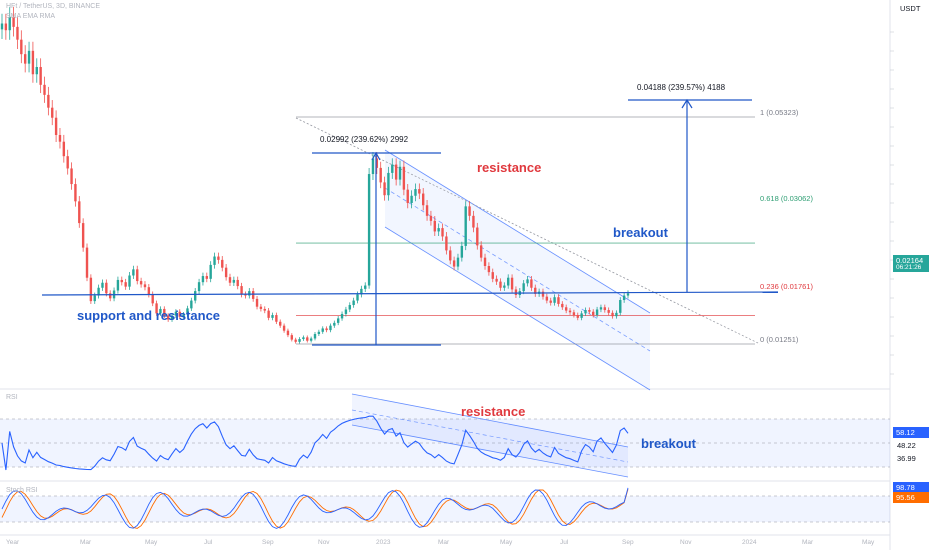 The width and height of the screenshot is (932, 550). What do you see at coordinates (53, 6) in the screenshot?
I see `symbol-legend: HFt / TetherUS, 3D, BINANCE` at bounding box center [53, 6].